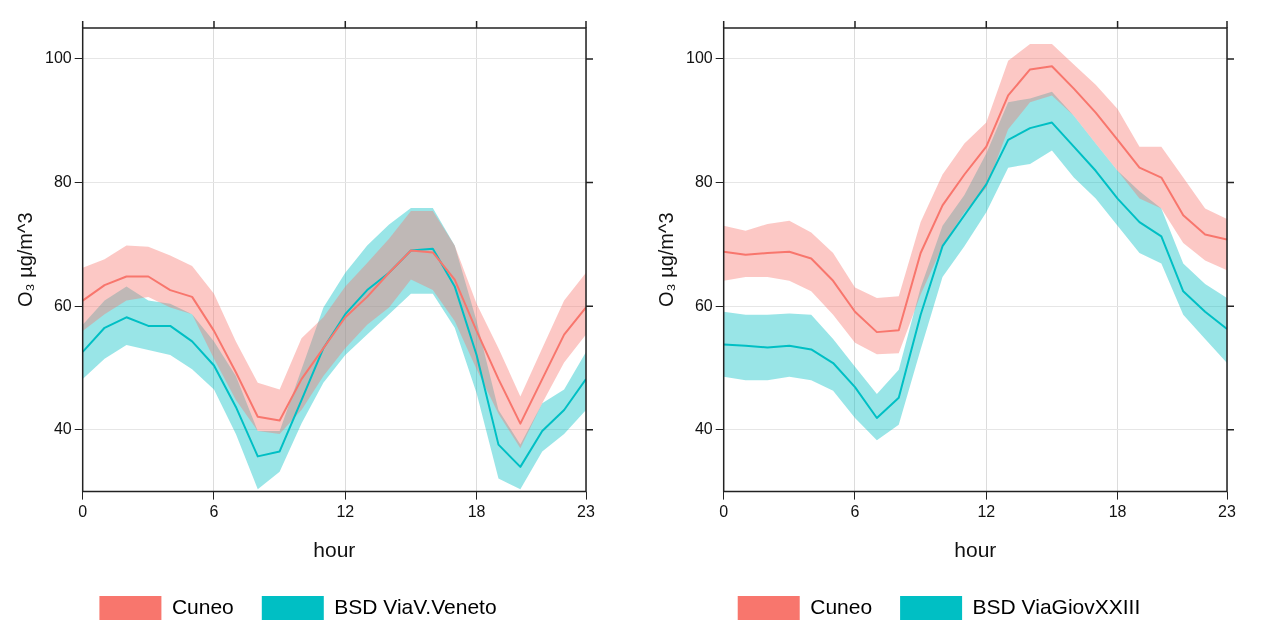  I want to click on legend-label: BSD ViaV.Veneto, so click(415, 606).